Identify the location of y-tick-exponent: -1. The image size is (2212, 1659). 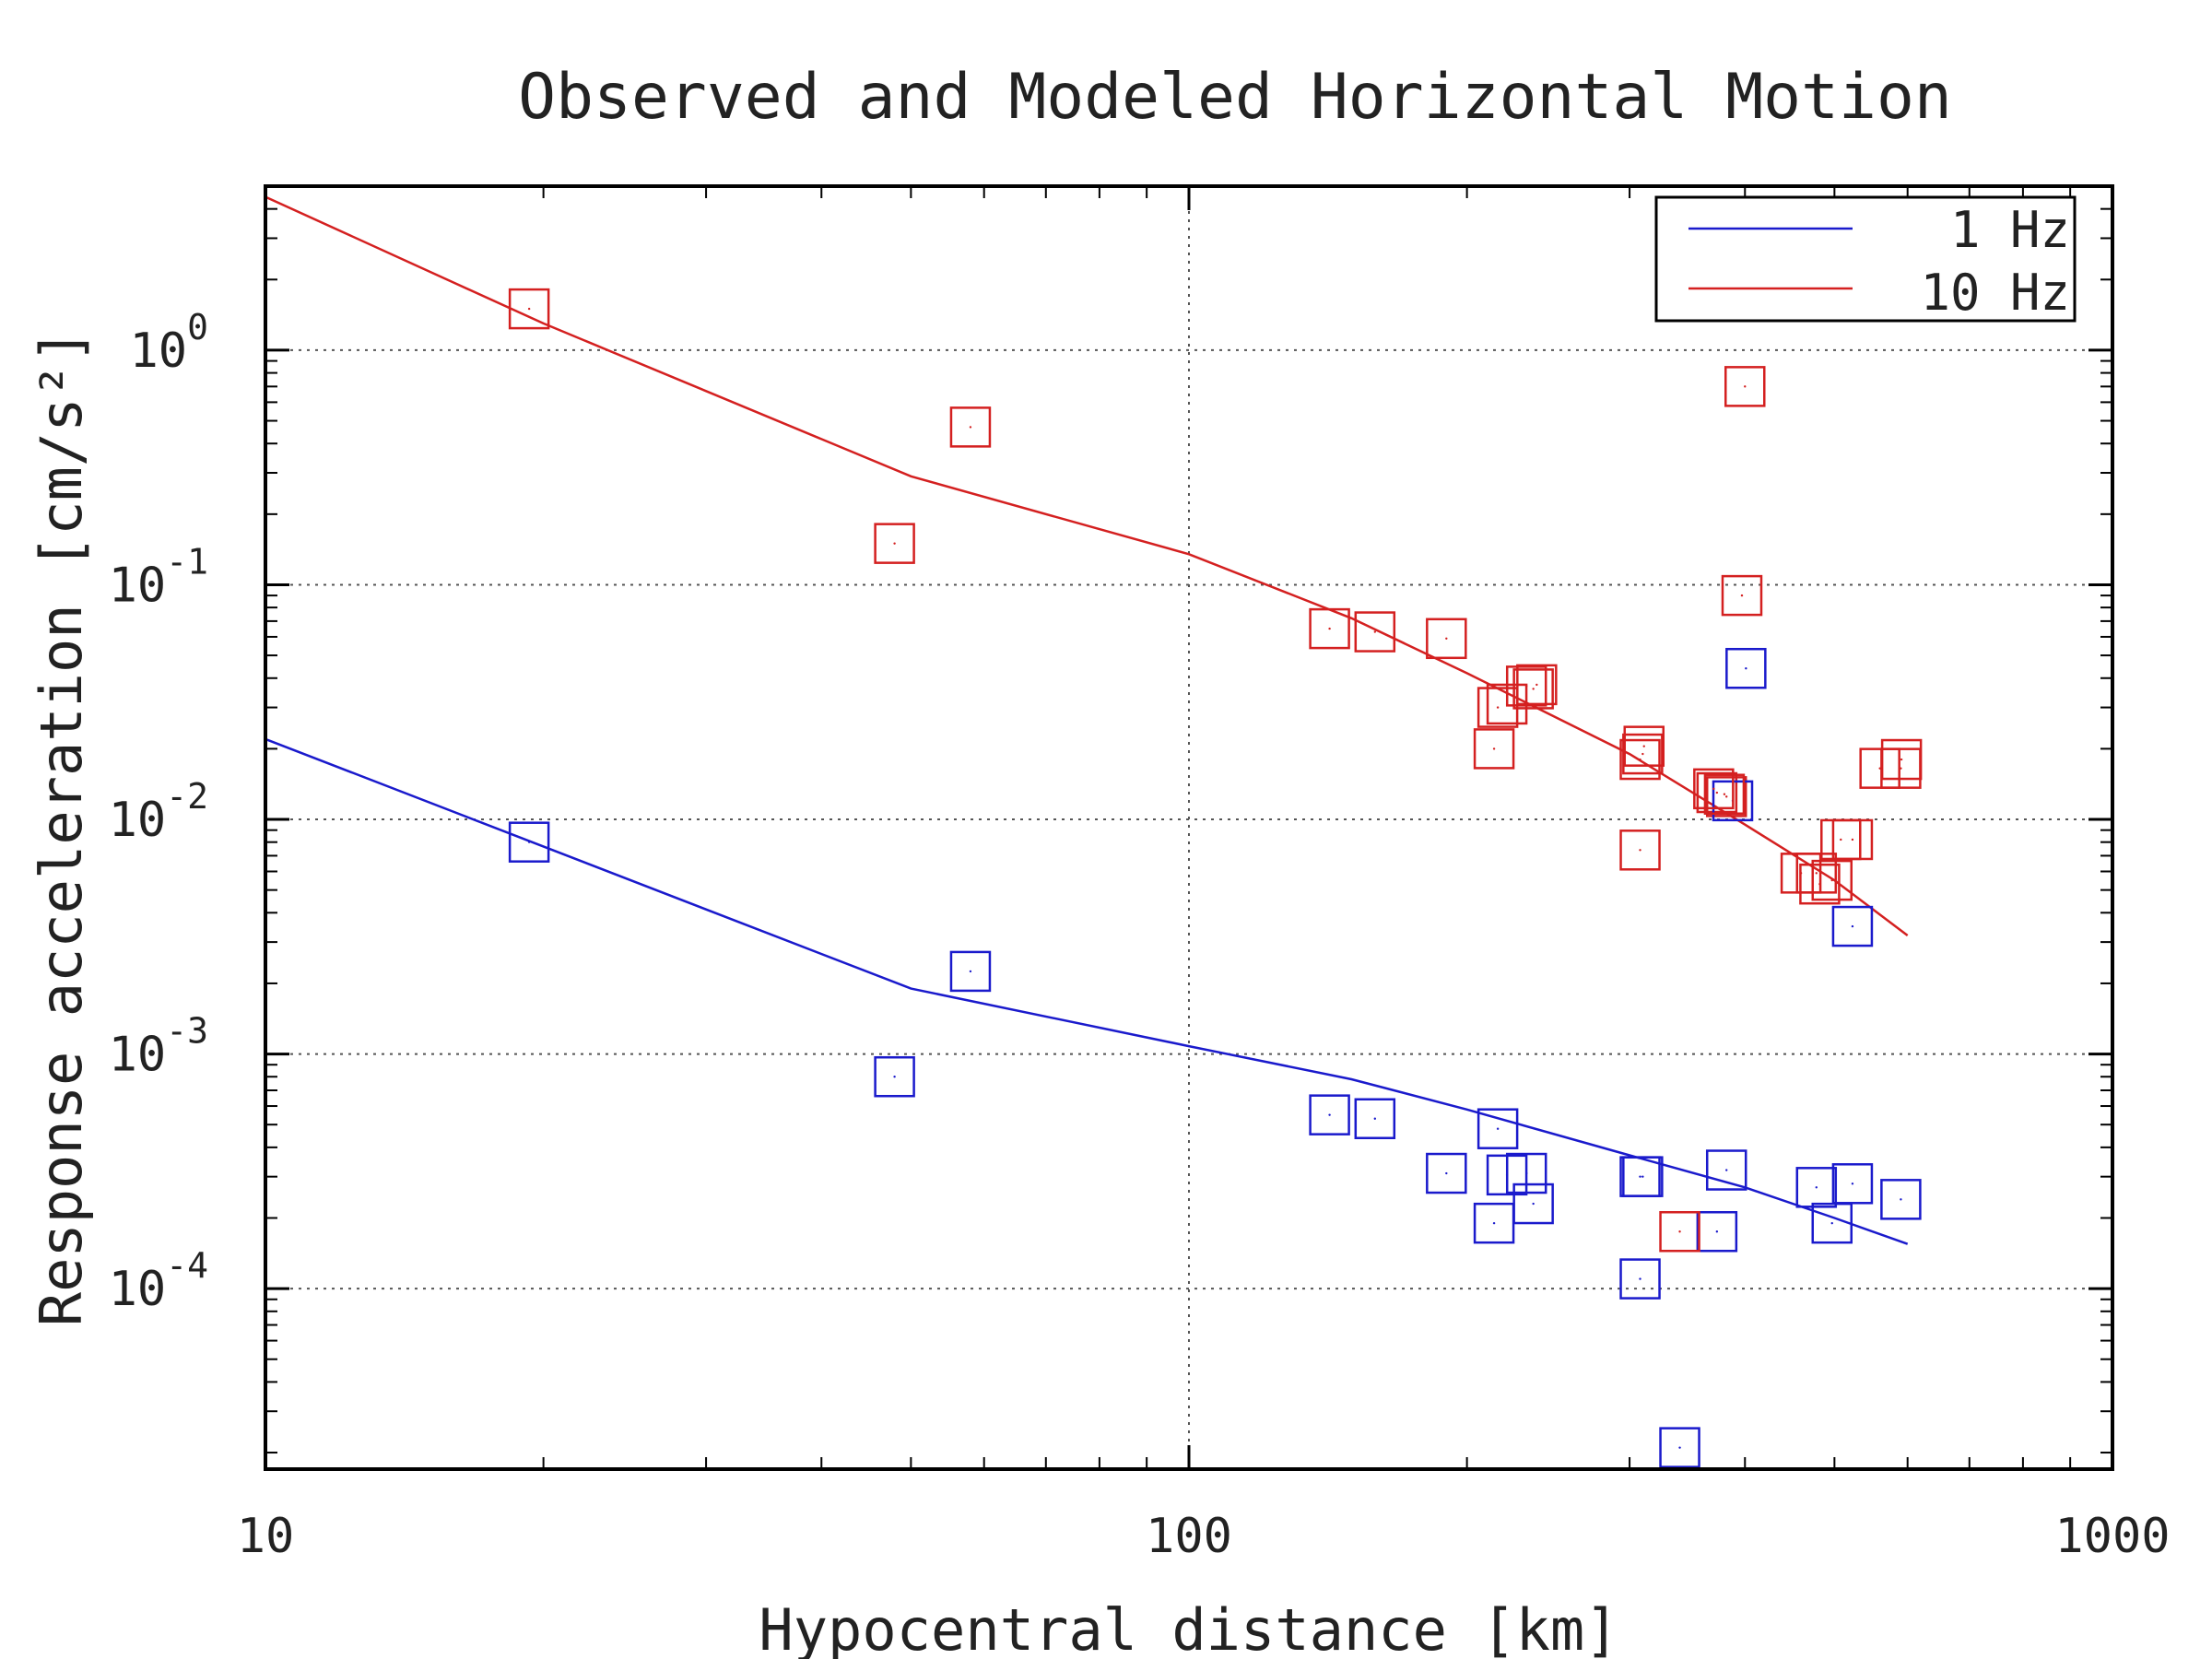
(187, 561).